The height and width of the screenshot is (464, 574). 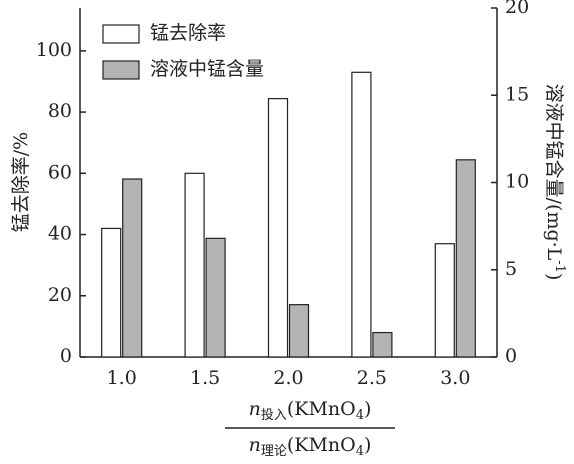 What do you see at coordinates (60, 172) in the screenshot?
I see `y-tick-label: 60` at bounding box center [60, 172].